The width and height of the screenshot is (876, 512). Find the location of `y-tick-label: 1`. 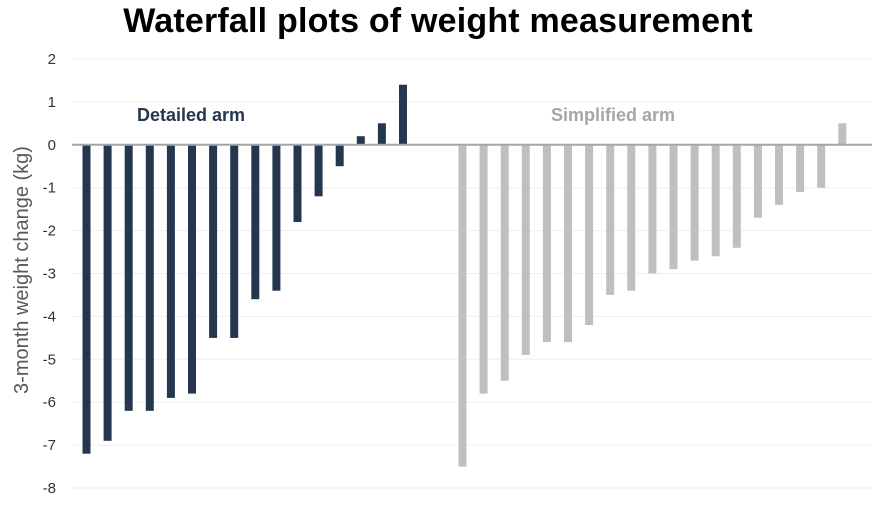

y-tick-label: 1 is located at coordinates (52, 102).